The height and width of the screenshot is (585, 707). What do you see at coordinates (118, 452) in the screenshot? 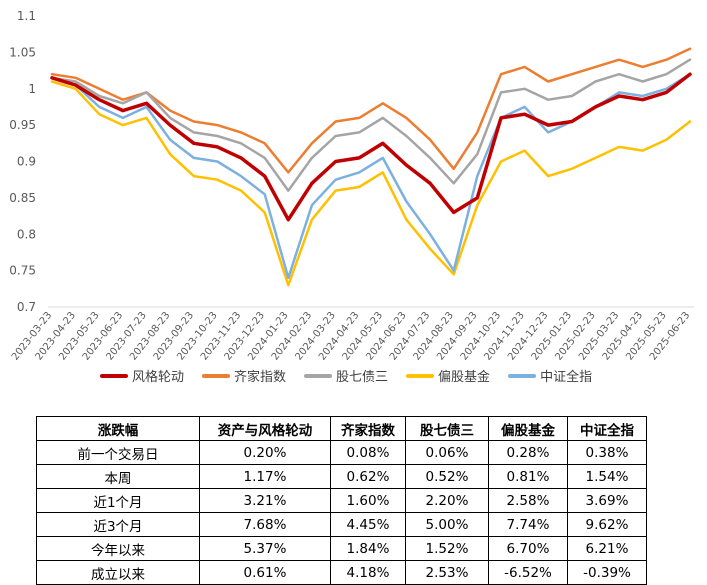
I see `table-cell: 前一个交易日` at bounding box center [118, 452].